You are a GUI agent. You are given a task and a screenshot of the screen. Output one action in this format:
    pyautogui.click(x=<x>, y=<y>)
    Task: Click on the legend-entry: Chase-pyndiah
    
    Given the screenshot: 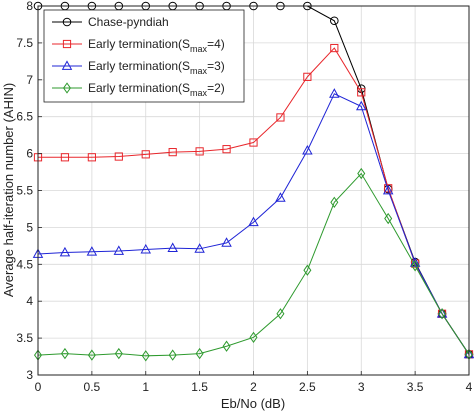 What is the action you would take?
    pyautogui.click(x=110, y=22)
    